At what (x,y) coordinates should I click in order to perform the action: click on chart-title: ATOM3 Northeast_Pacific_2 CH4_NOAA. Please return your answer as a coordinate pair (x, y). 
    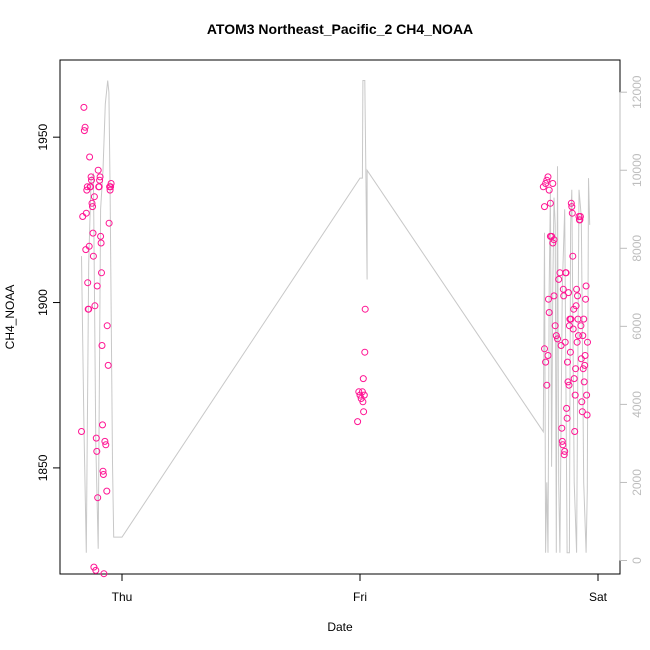
    Looking at the image, I should click on (340, 29).